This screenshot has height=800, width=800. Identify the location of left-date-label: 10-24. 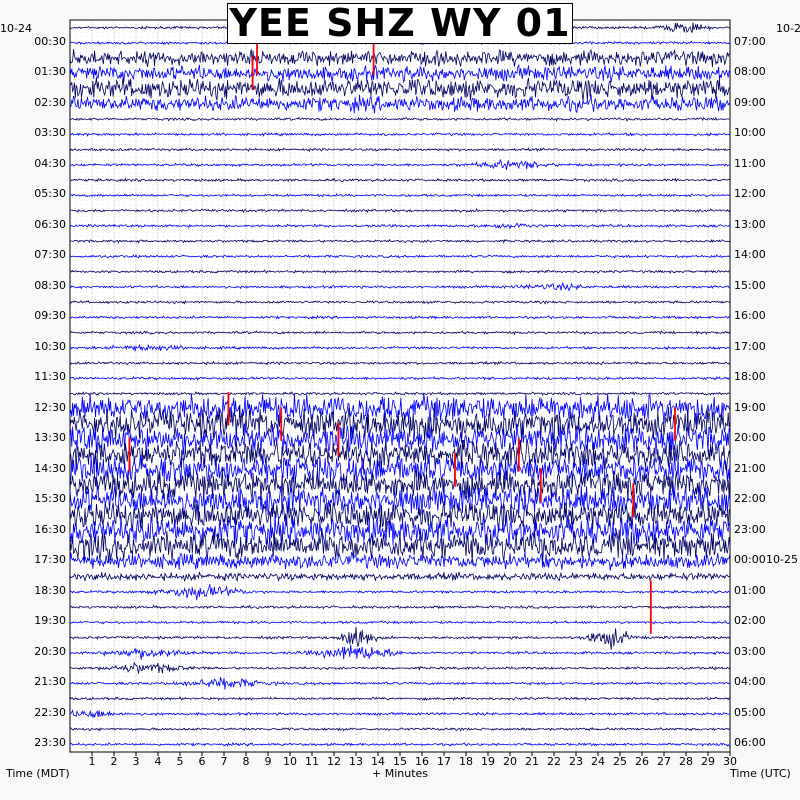
(16, 28).